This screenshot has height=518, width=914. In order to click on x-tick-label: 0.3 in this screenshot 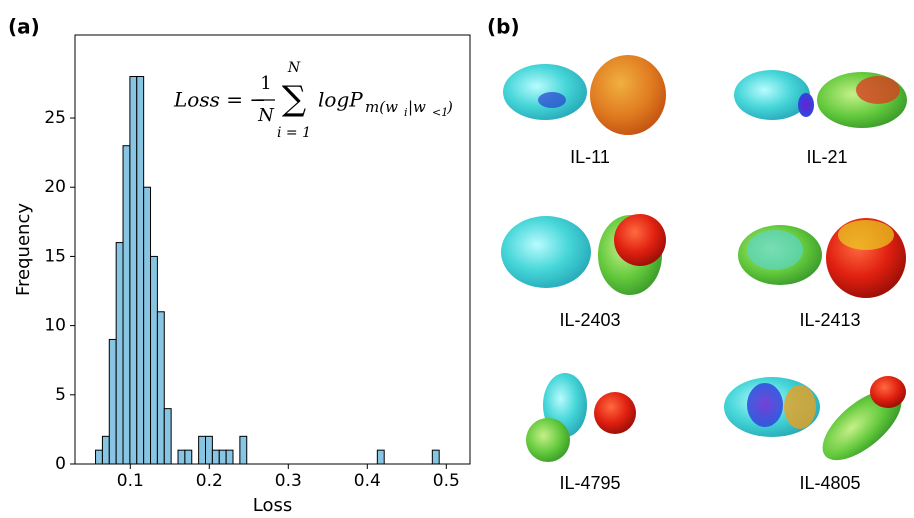, I will do `click(288, 481)`.